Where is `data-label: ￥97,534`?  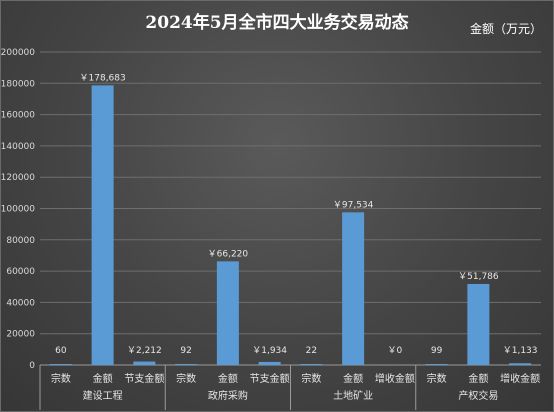 data-label: ￥97,534 is located at coordinates (353, 205).